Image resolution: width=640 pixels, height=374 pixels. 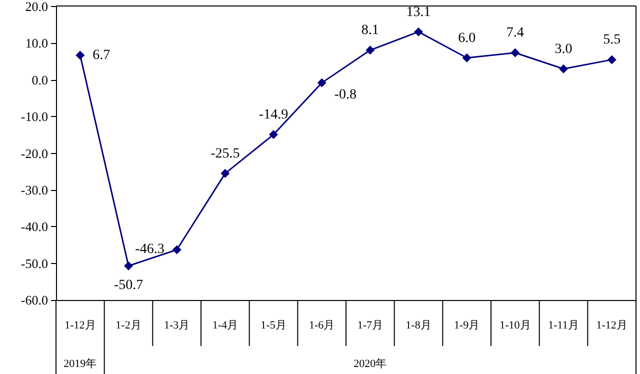 What do you see at coordinates (225, 154) in the screenshot?
I see `data-label: -25.5` at bounding box center [225, 154].